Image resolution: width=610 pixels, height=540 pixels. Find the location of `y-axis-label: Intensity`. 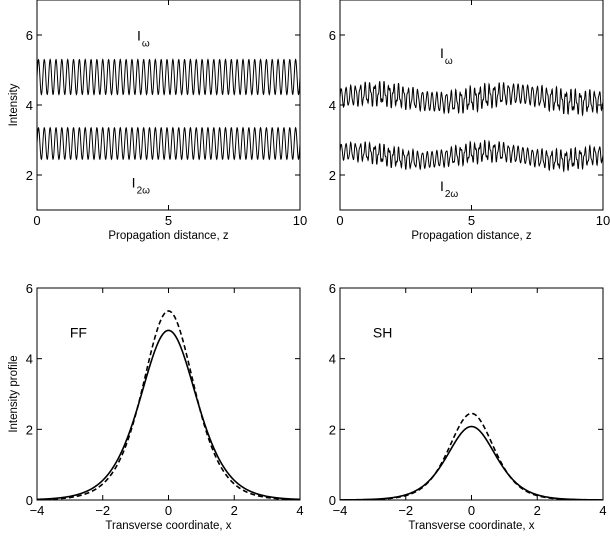

y-axis-label: Intensity is located at coordinates (14, 104).